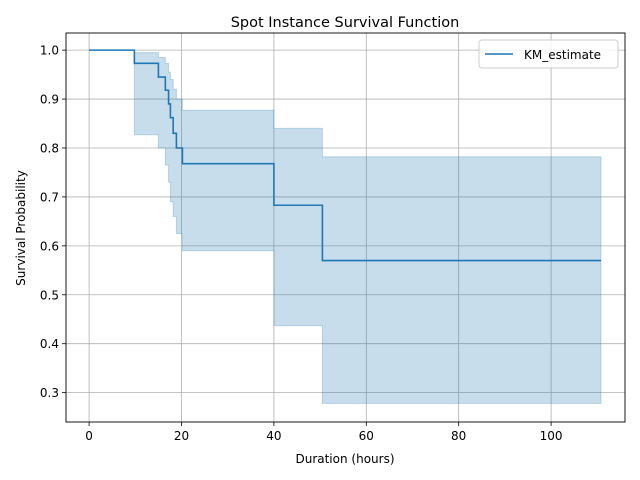  I want to click on x-tick-label: 40, so click(273, 436).